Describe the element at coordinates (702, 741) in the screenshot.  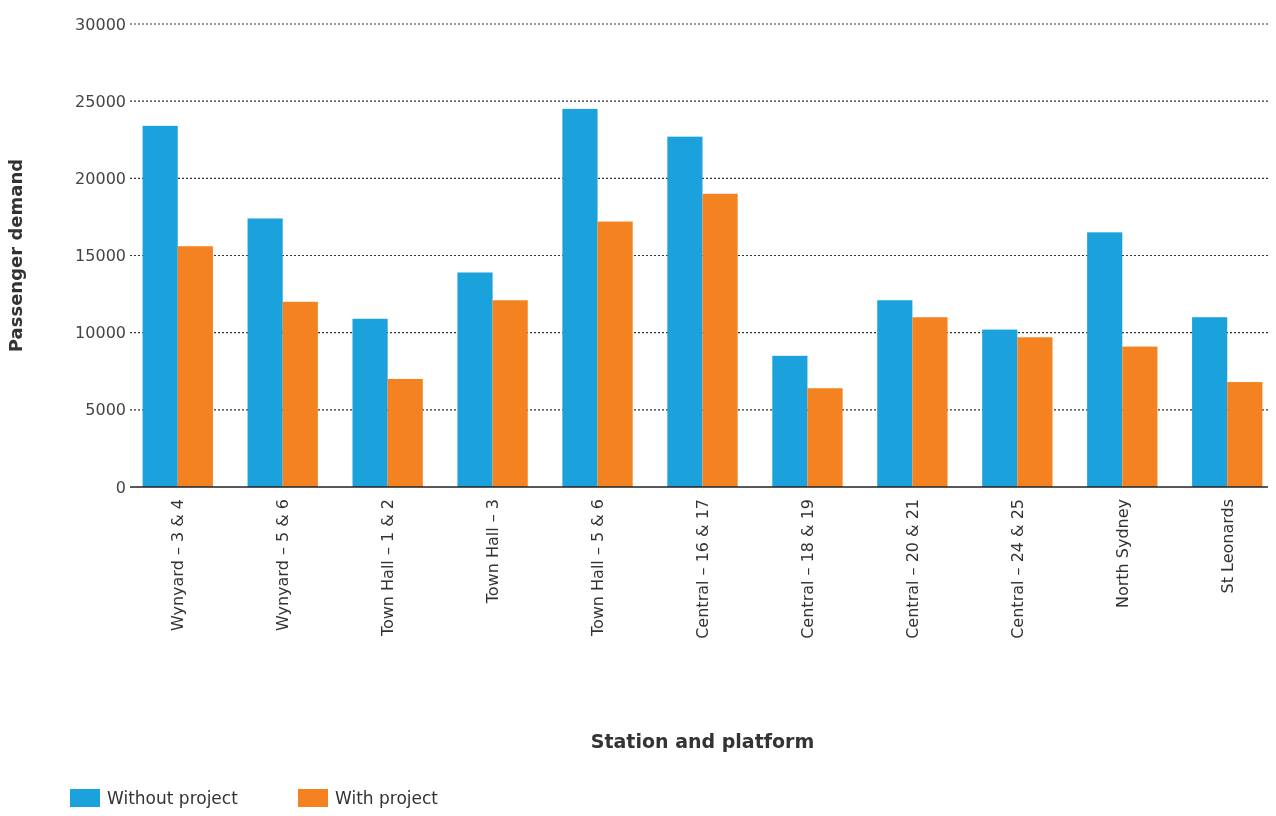
I see `x-axis-title: Station and platform` at that location.